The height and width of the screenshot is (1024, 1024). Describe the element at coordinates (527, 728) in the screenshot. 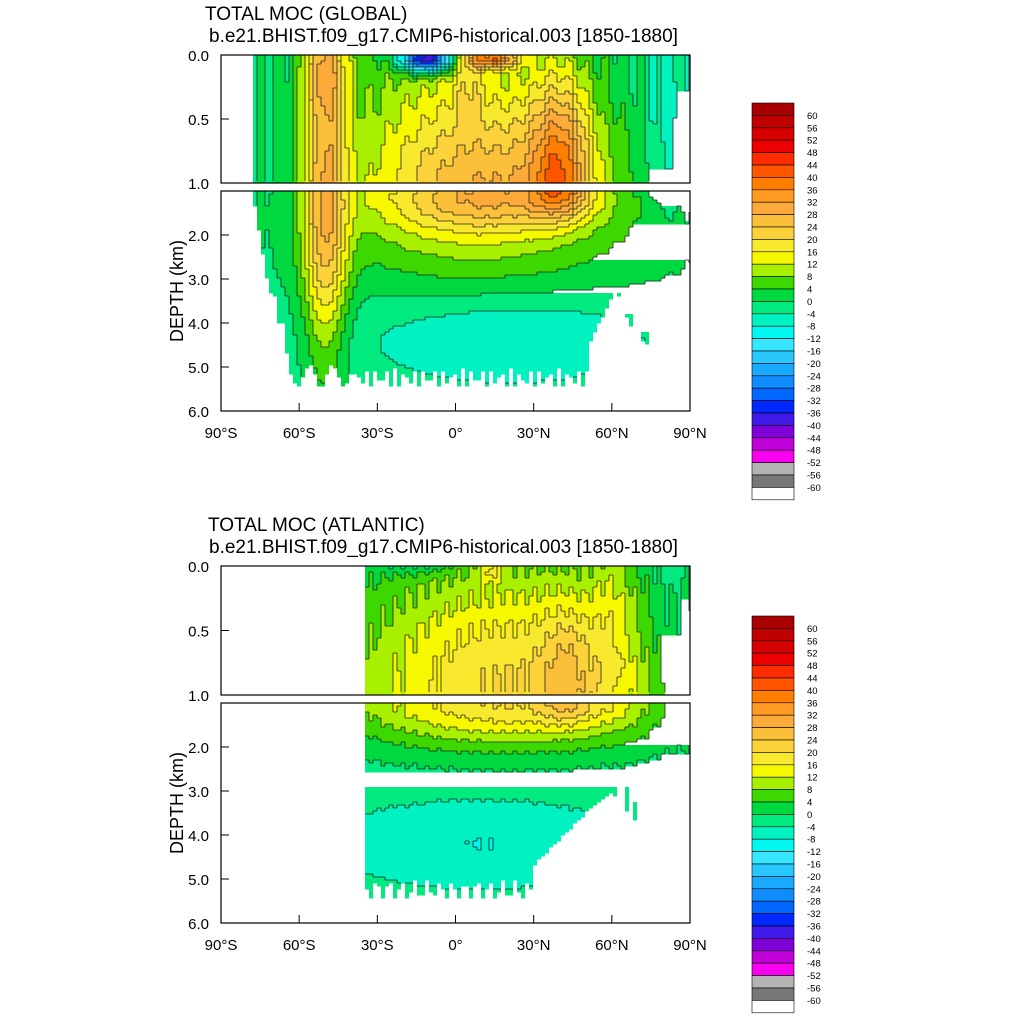

I see `contour-line-set` at that location.